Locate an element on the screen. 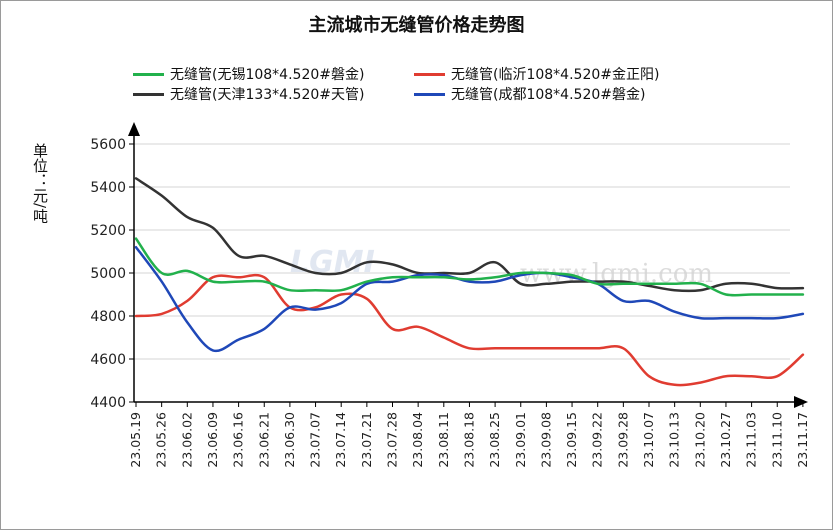  x-tick-label: 23.10.20 is located at coordinates (699, 440).